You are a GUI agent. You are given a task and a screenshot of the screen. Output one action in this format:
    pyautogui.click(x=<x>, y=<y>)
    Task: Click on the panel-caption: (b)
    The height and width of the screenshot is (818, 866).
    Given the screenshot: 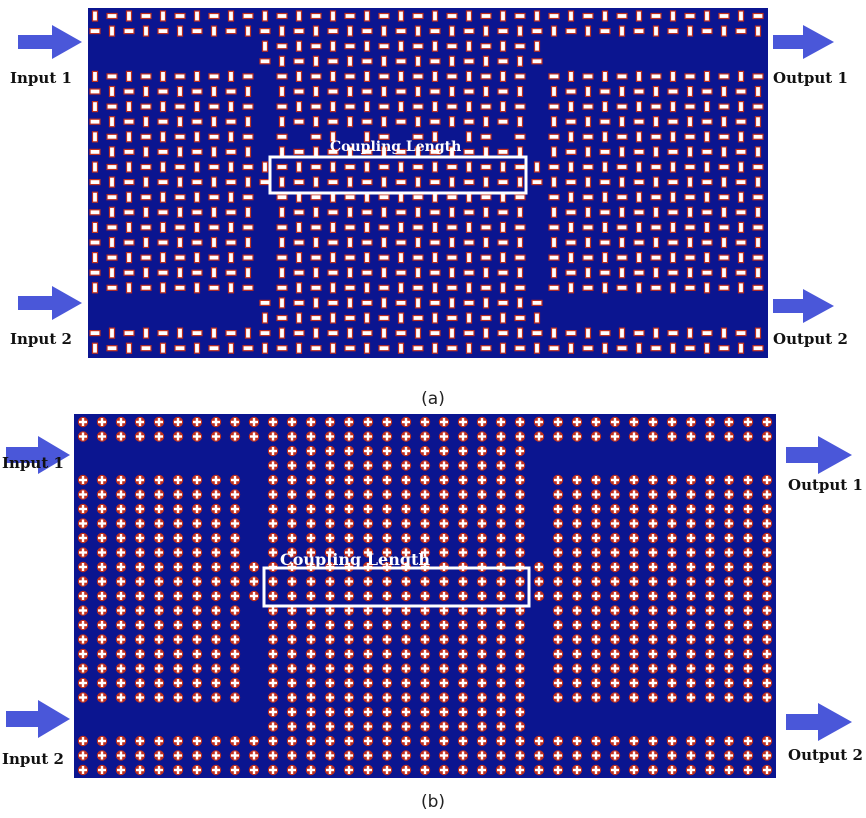 What is the action you would take?
    pyautogui.click(x=433, y=802)
    